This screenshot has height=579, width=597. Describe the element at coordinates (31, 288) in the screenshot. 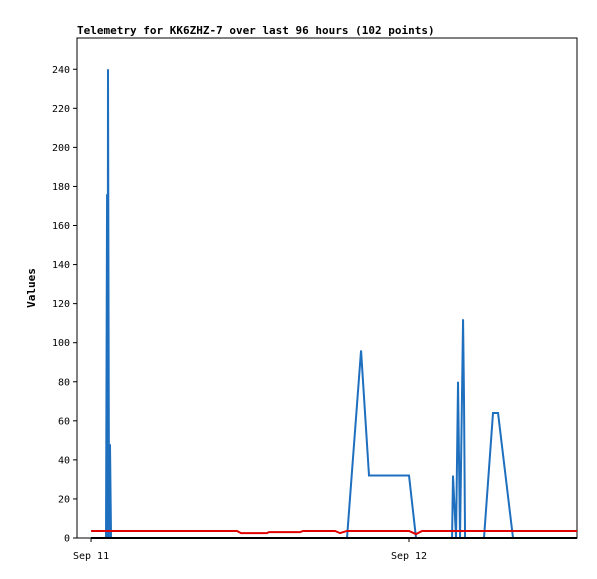

I see `y-axis-label: Values` at that location.